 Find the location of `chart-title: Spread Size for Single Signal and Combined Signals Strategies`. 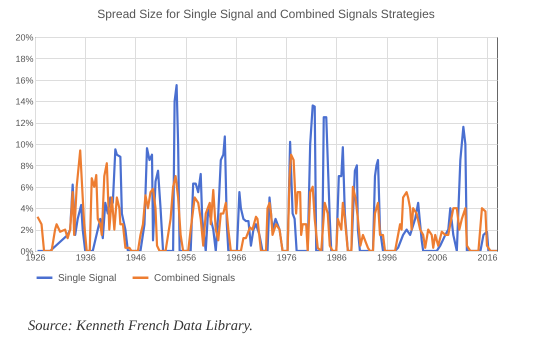

chart-title: Spread Size for Single Signal and Combined Signals Strategies is located at coordinates (266, 14).